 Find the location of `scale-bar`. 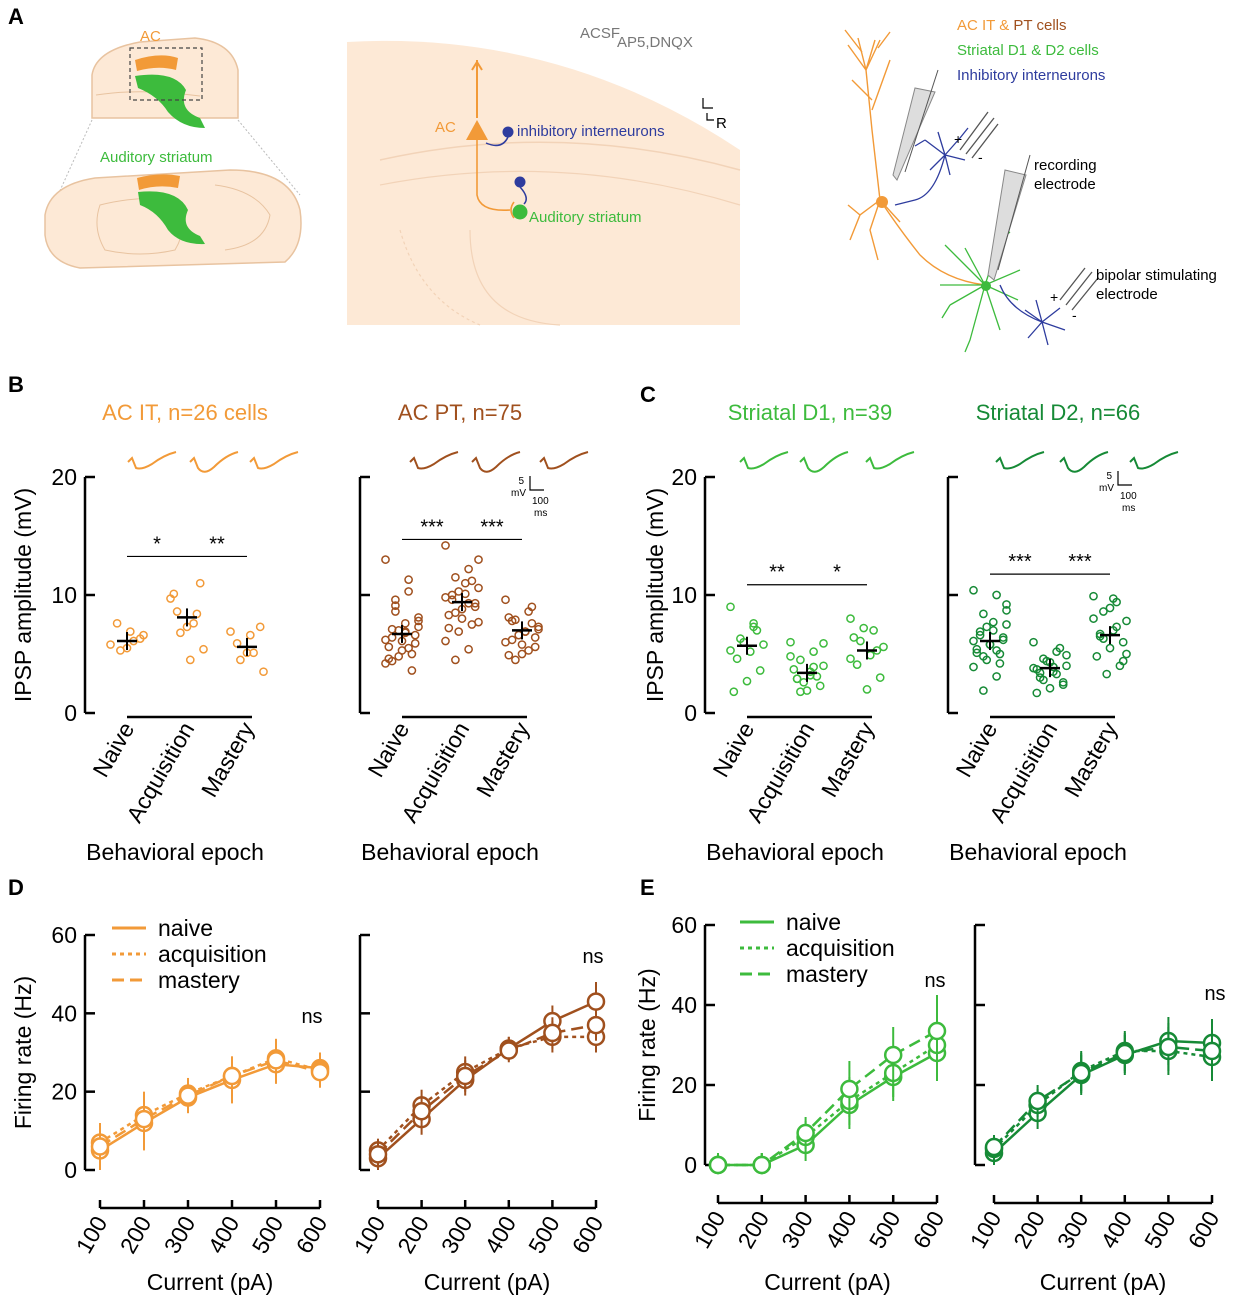

scale-bar is located at coordinates (536, 483).